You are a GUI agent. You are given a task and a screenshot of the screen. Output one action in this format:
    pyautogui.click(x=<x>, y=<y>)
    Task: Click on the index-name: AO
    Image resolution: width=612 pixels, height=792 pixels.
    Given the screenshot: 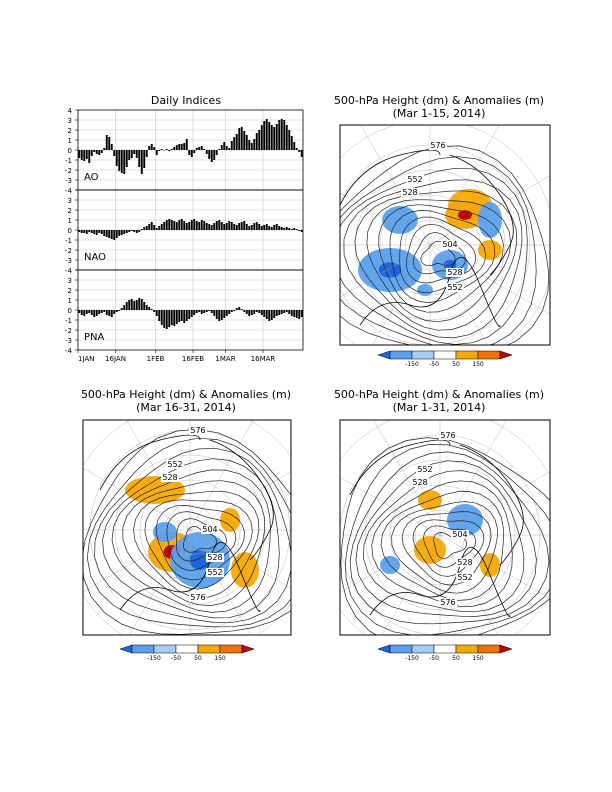 What is the action you would take?
    pyautogui.click(x=91, y=177)
    